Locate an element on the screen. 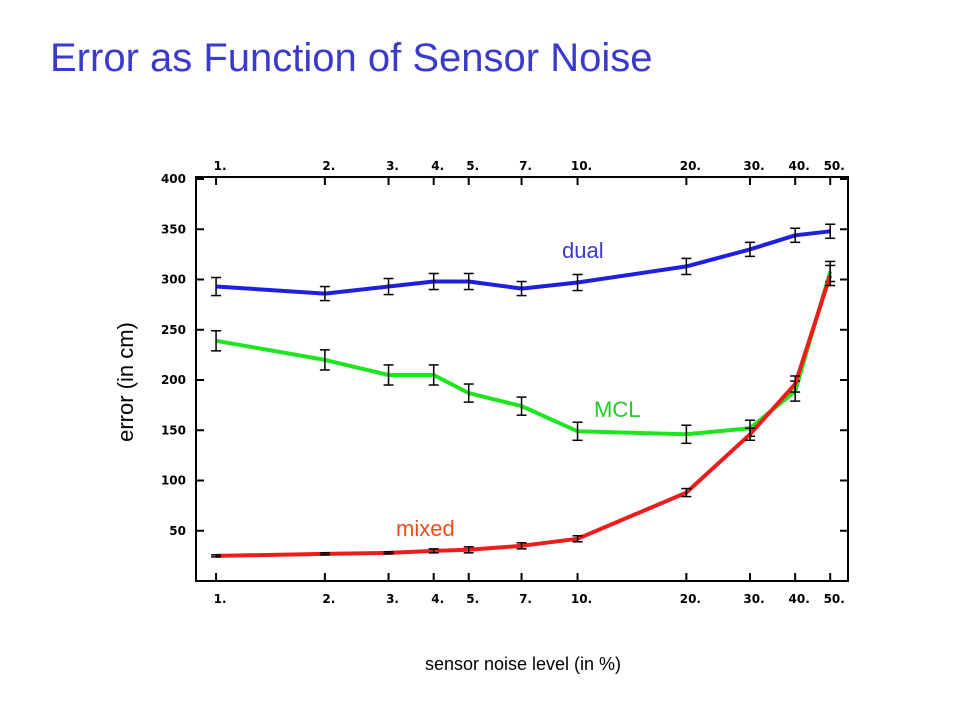  x-tick-label: 1. is located at coordinates (220, 599).